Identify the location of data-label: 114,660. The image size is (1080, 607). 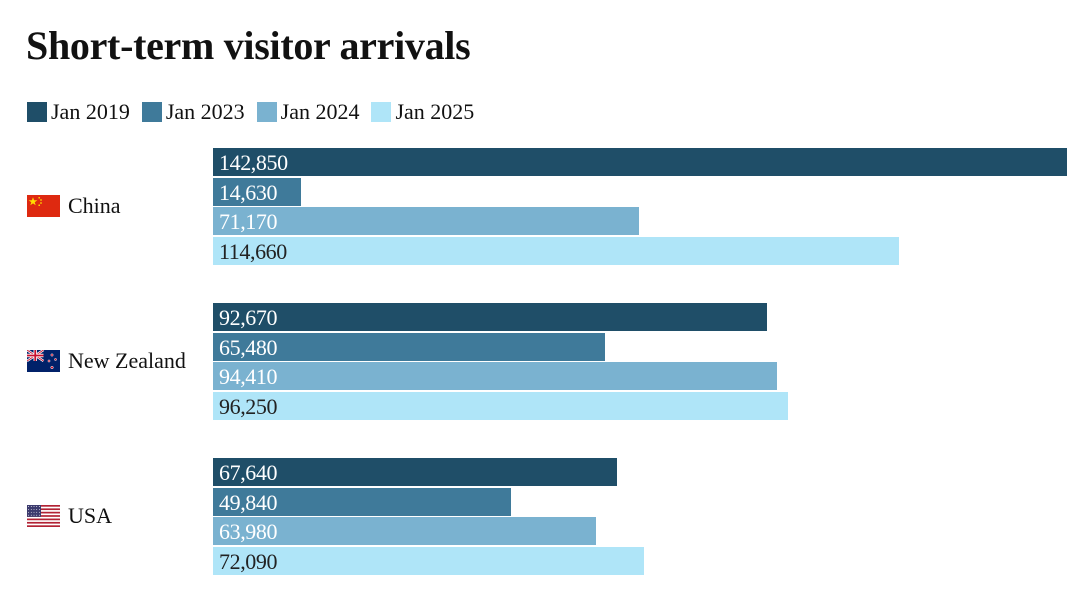
(253, 251).